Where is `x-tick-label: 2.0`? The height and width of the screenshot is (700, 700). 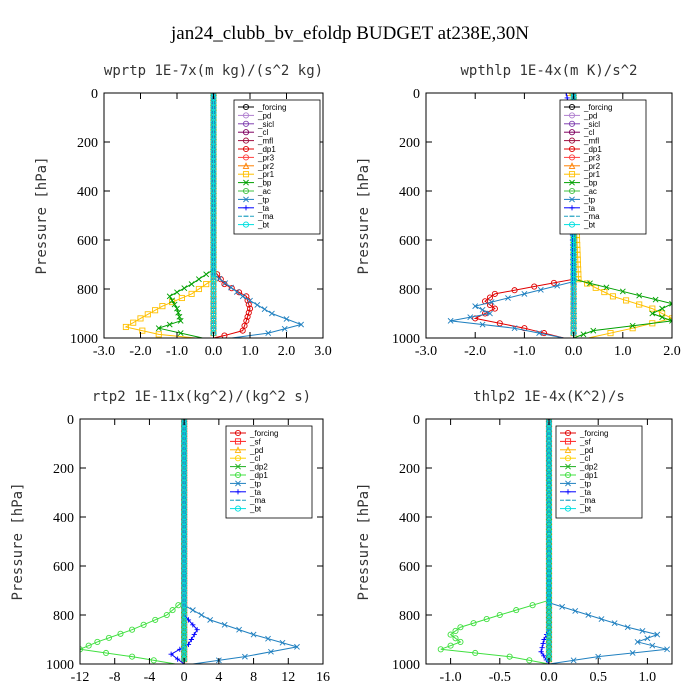
x-tick-label: 2.0 is located at coordinates (287, 351).